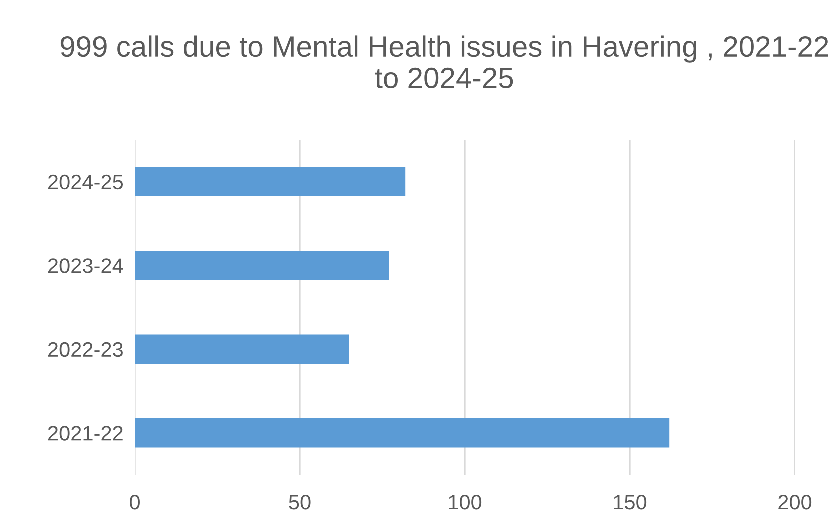 The width and height of the screenshot is (838, 529). I want to click on x-tick-label: 0, so click(135, 502).